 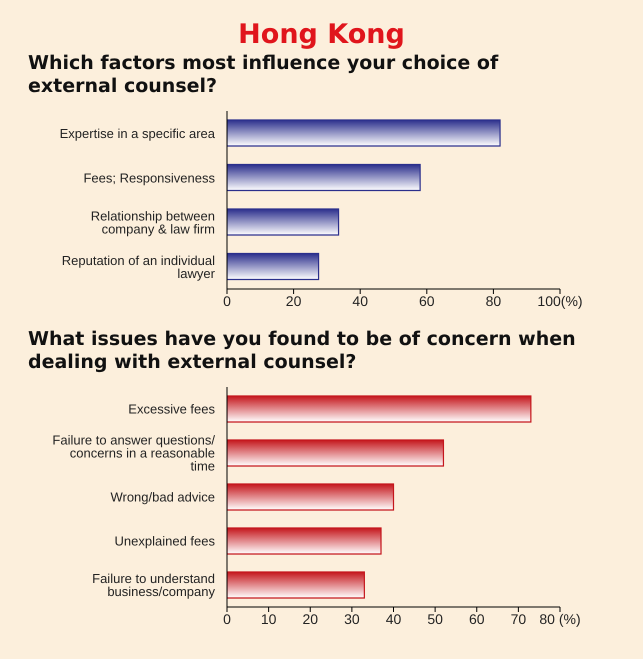 What do you see at coordinates (302, 351) in the screenshot?
I see `chart-title: What issues have you found to be of concern when dealing with external counsel?` at bounding box center [302, 351].